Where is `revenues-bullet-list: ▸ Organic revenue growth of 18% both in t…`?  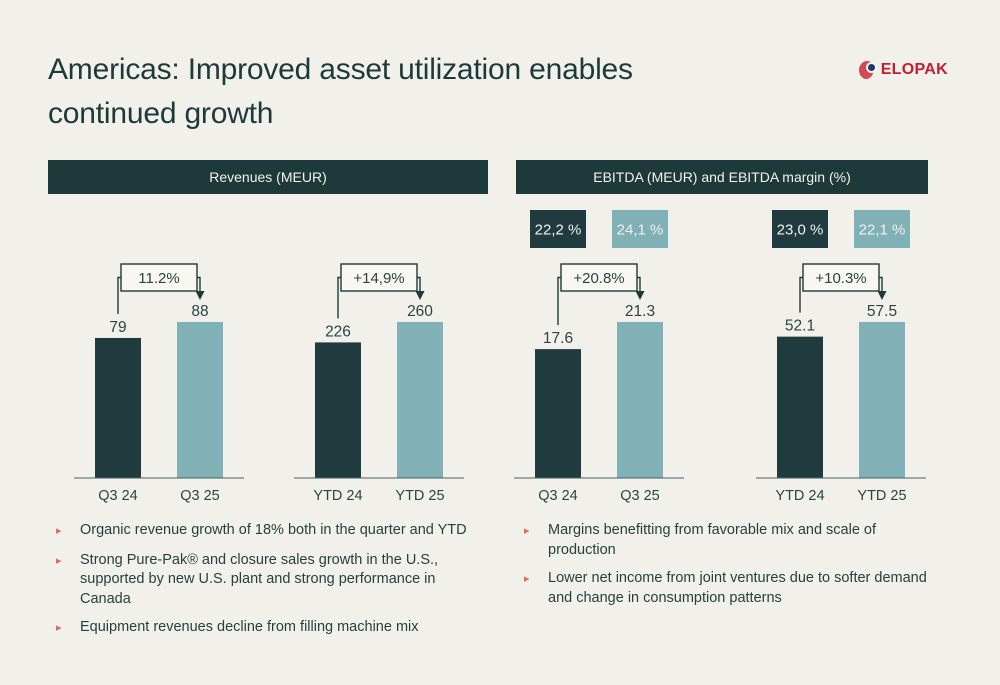
revenues-bullet-list: ▸ Organic revenue growth of 18% both in t… is located at coordinates (272, 584).